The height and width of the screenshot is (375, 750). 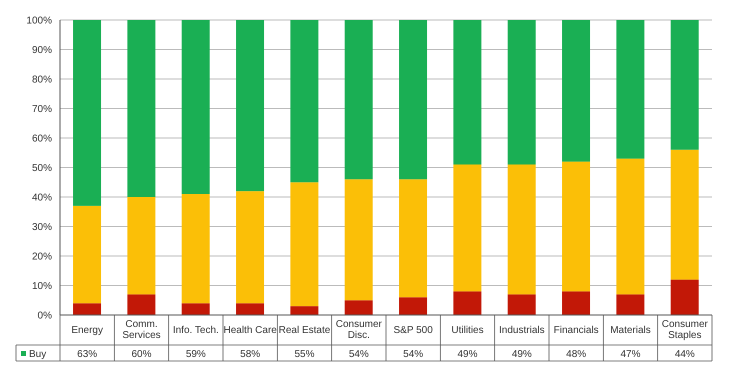 What do you see at coordinates (630, 354) in the screenshot?
I see `data-label: 47%` at bounding box center [630, 354].